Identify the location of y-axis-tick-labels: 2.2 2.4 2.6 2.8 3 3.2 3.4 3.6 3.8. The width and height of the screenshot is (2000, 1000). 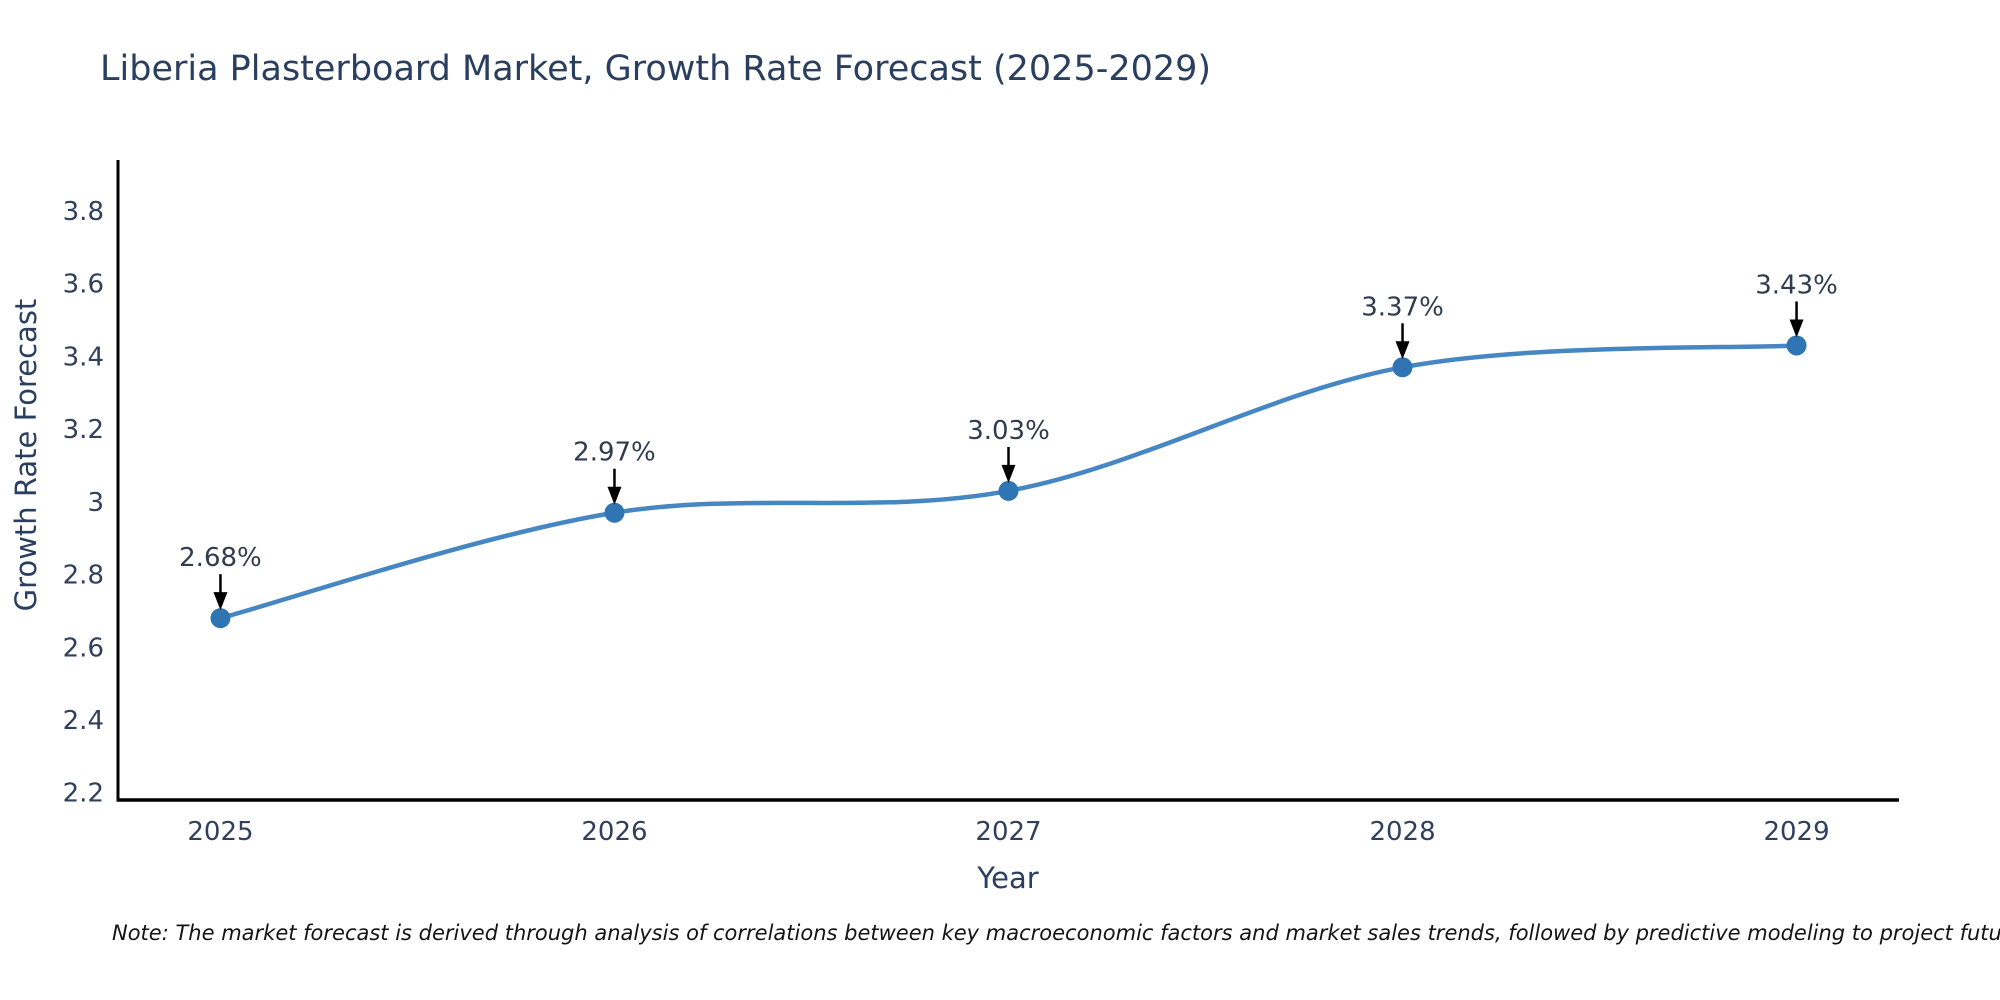
(83, 503).